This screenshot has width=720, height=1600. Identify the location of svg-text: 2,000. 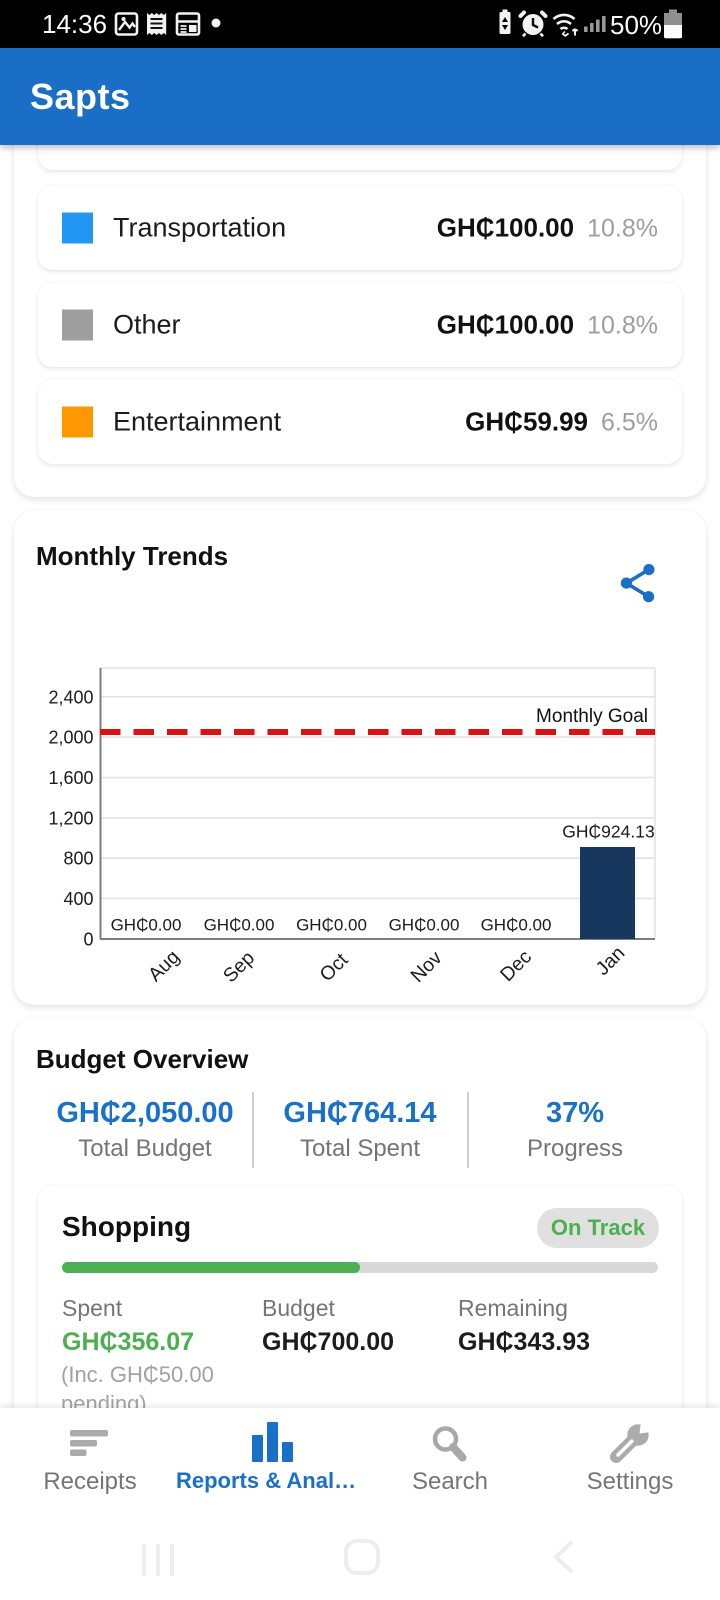
(70, 738).